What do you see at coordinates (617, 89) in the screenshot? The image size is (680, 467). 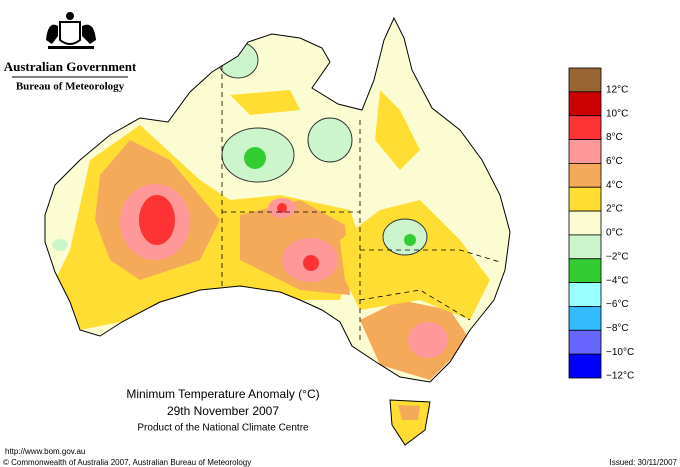 I see `legend-label: 12°C` at bounding box center [617, 89].